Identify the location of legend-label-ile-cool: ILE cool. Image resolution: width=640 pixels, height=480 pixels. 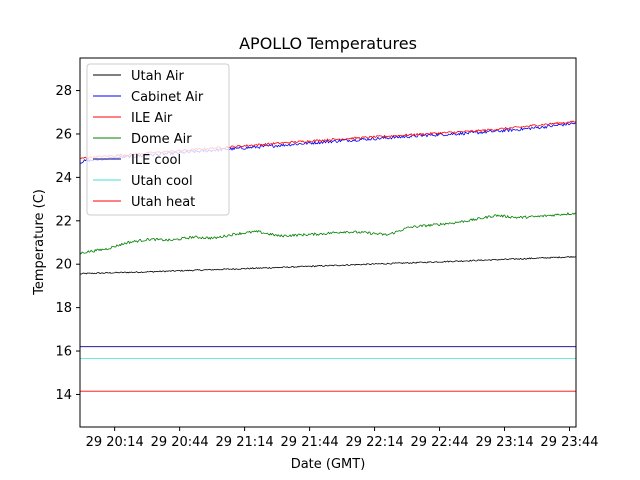
(156, 160).